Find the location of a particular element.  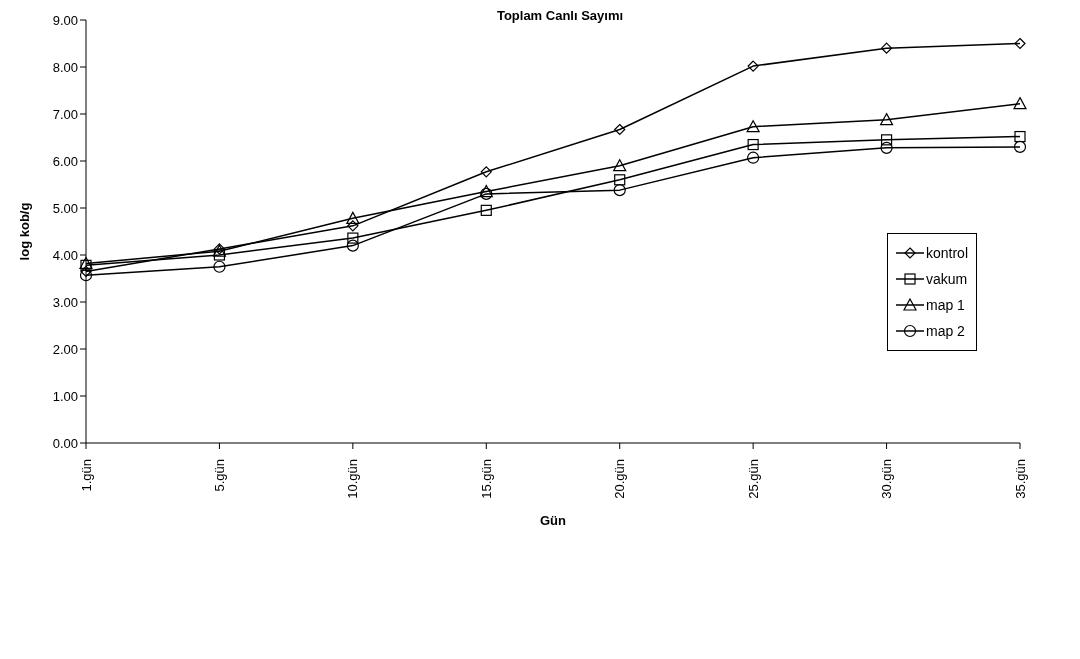

y-tick-label: 4.00 is located at coordinates (65, 255).